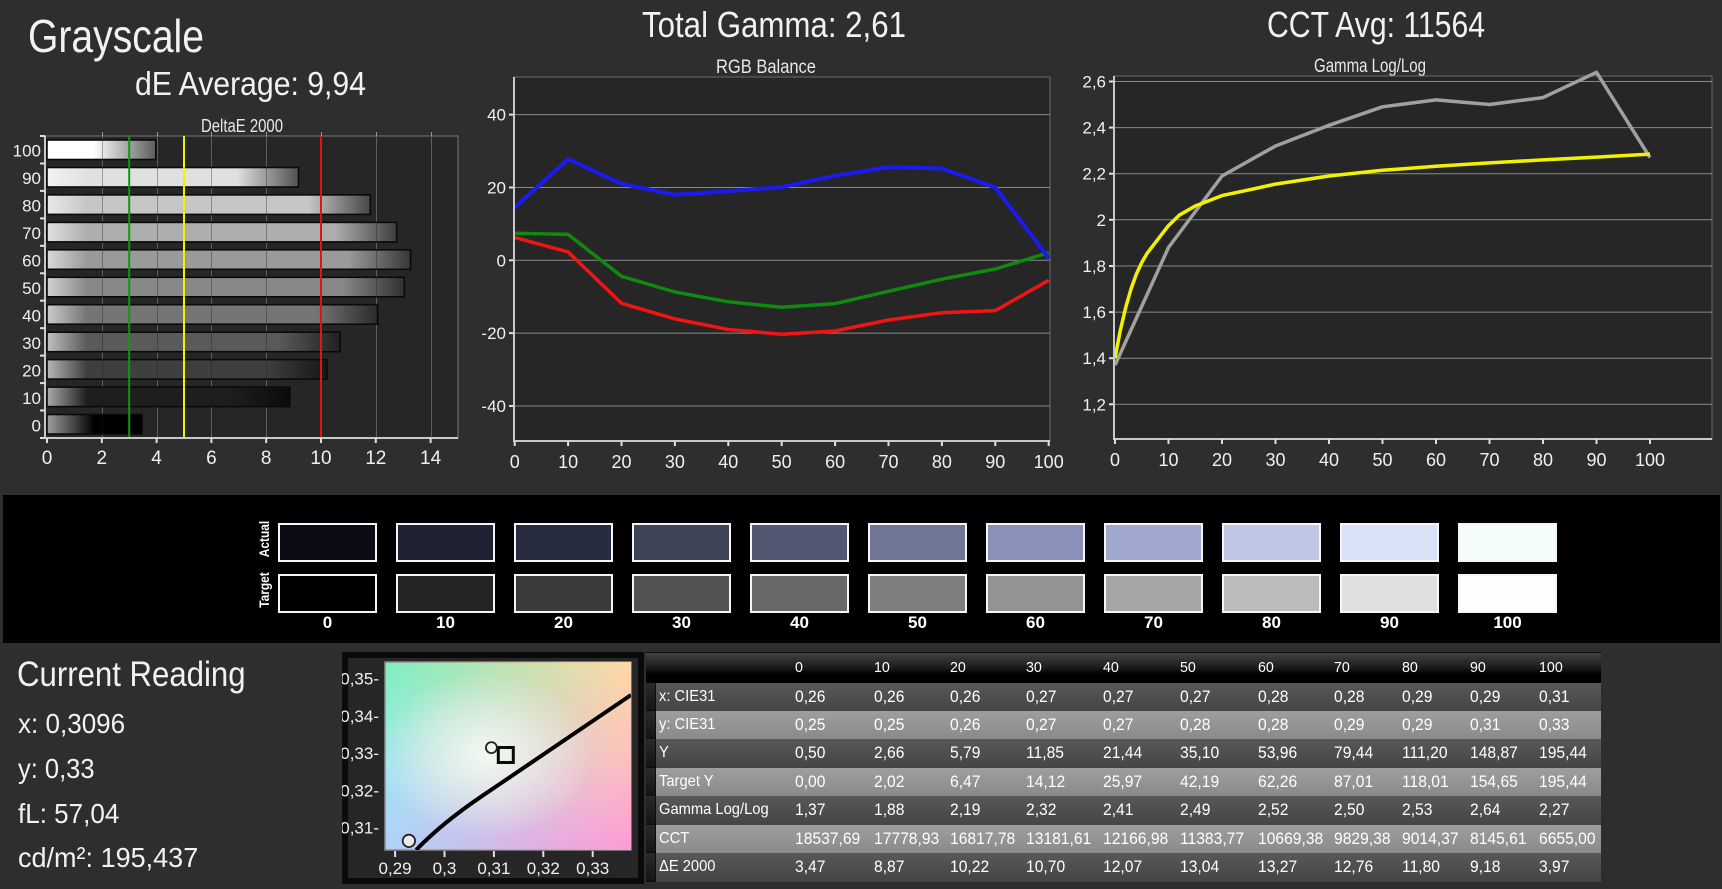  What do you see at coordinates (360, 753) in the screenshot?
I see `svg-text: 0,33-` at bounding box center [360, 753].